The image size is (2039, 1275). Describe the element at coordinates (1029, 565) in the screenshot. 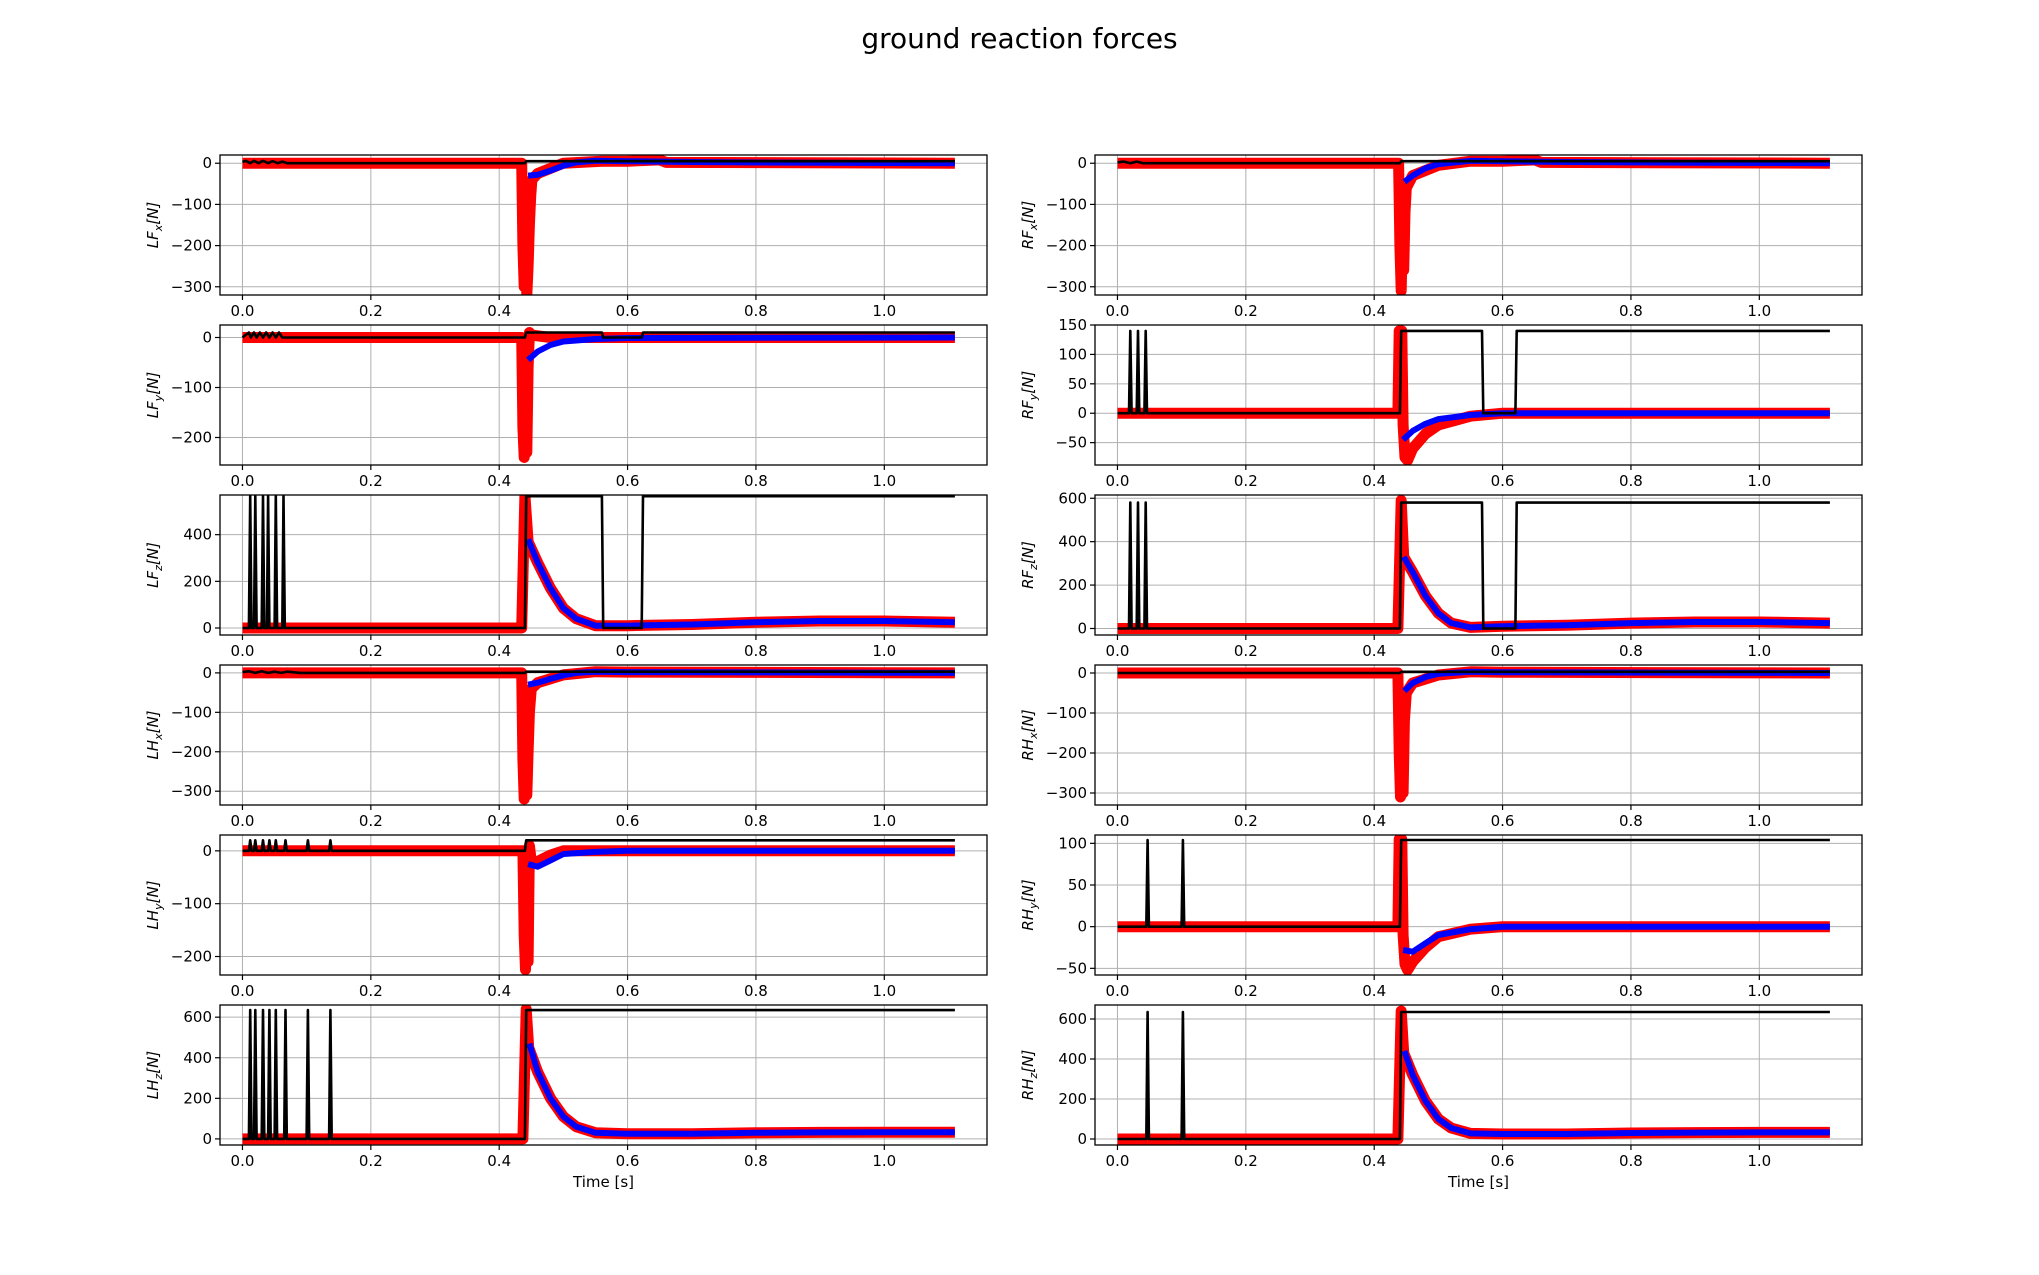

I see `y-axis-label: RFz[N]` at that location.